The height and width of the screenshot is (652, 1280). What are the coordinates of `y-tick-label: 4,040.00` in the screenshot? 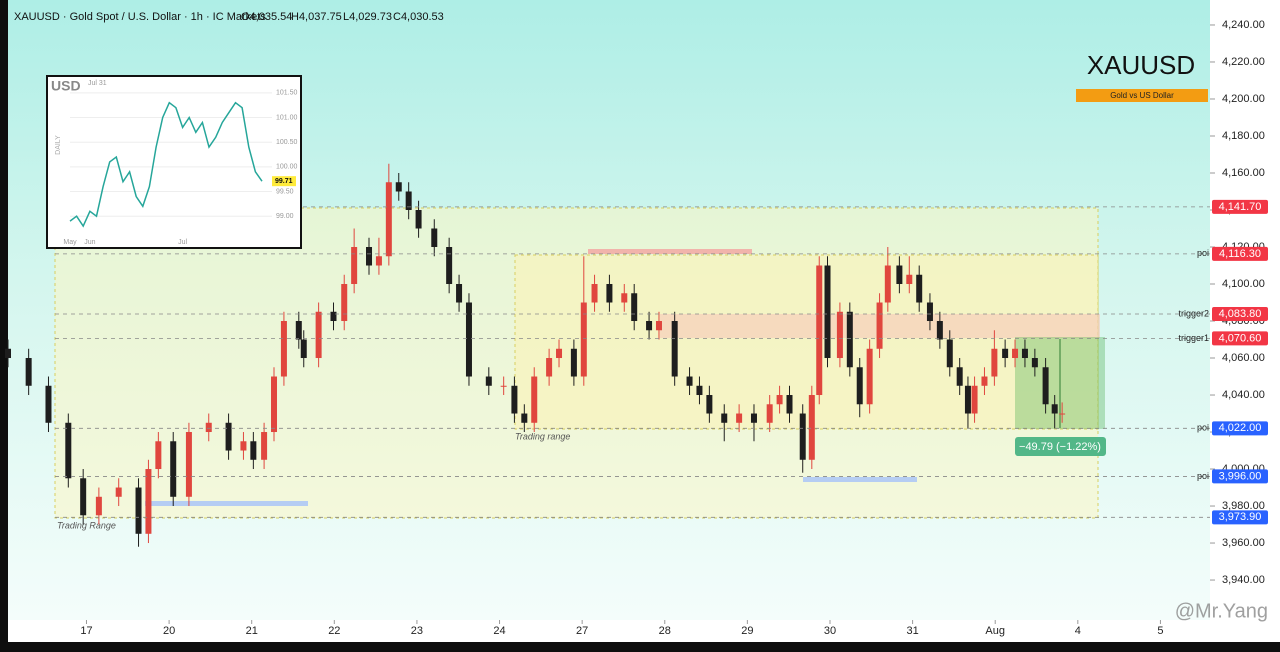 It's located at (1243, 395).